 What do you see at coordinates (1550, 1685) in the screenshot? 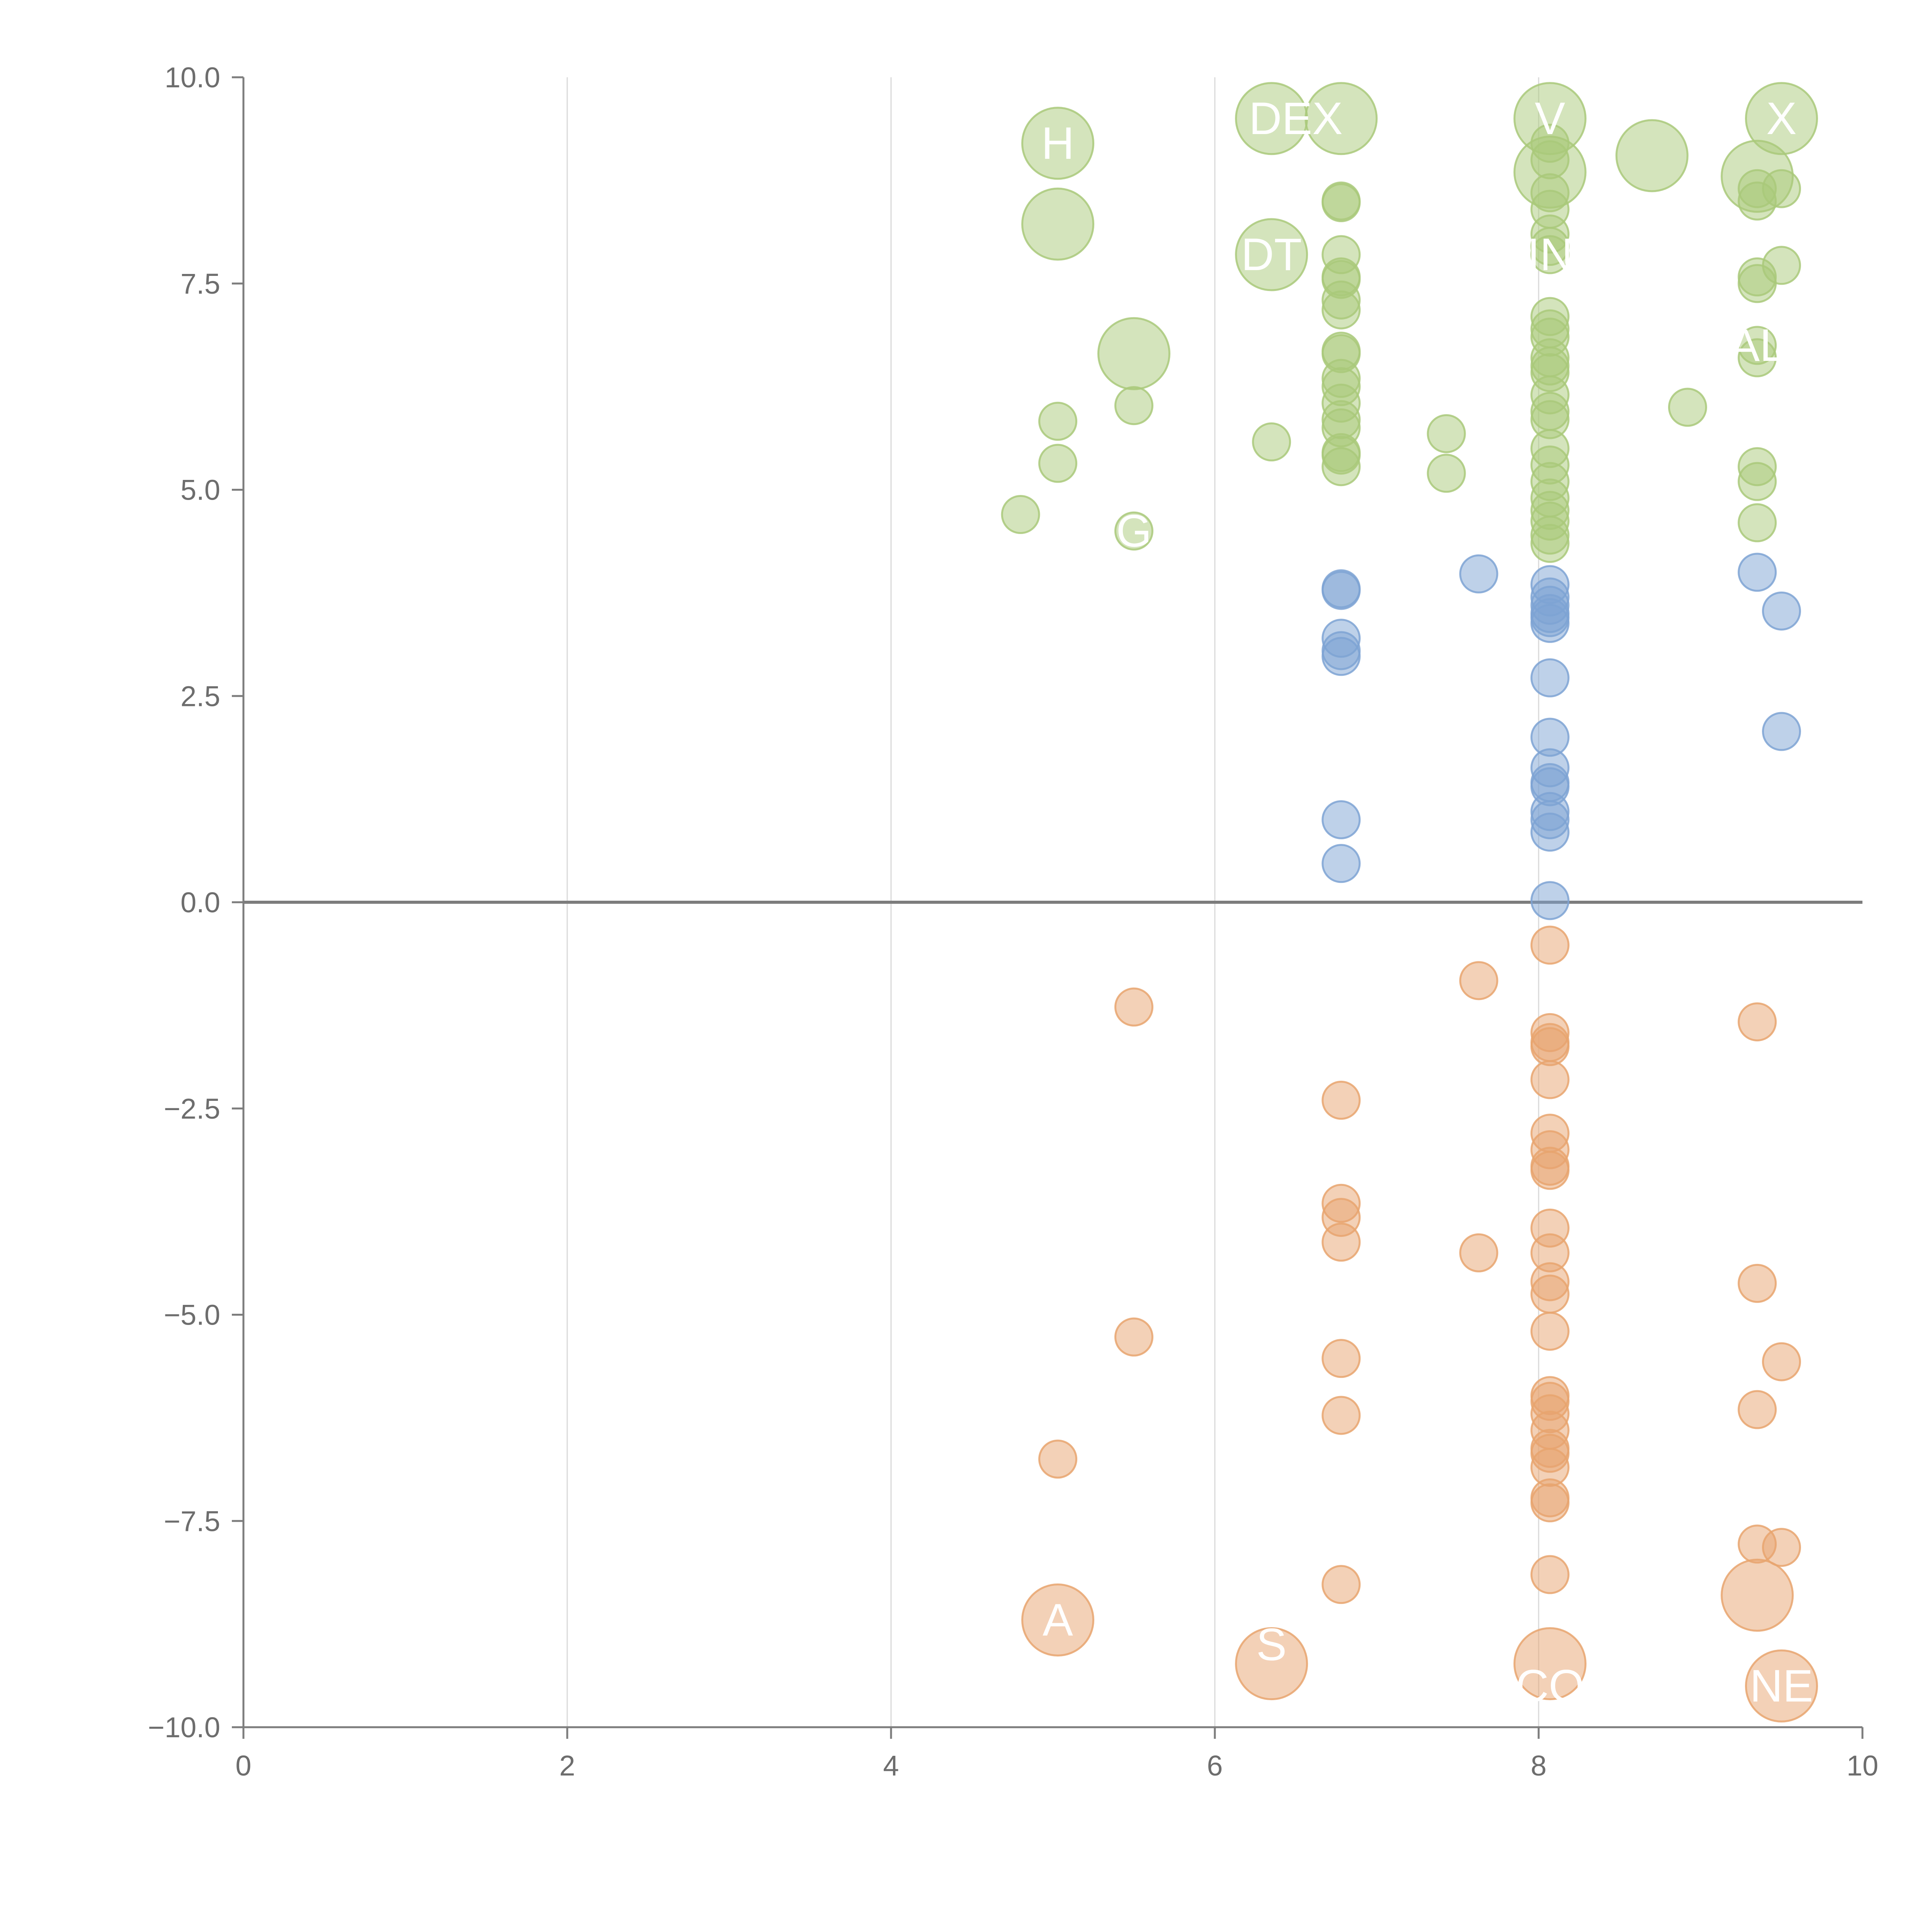
I see `point-label: CO` at bounding box center [1550, 1685].